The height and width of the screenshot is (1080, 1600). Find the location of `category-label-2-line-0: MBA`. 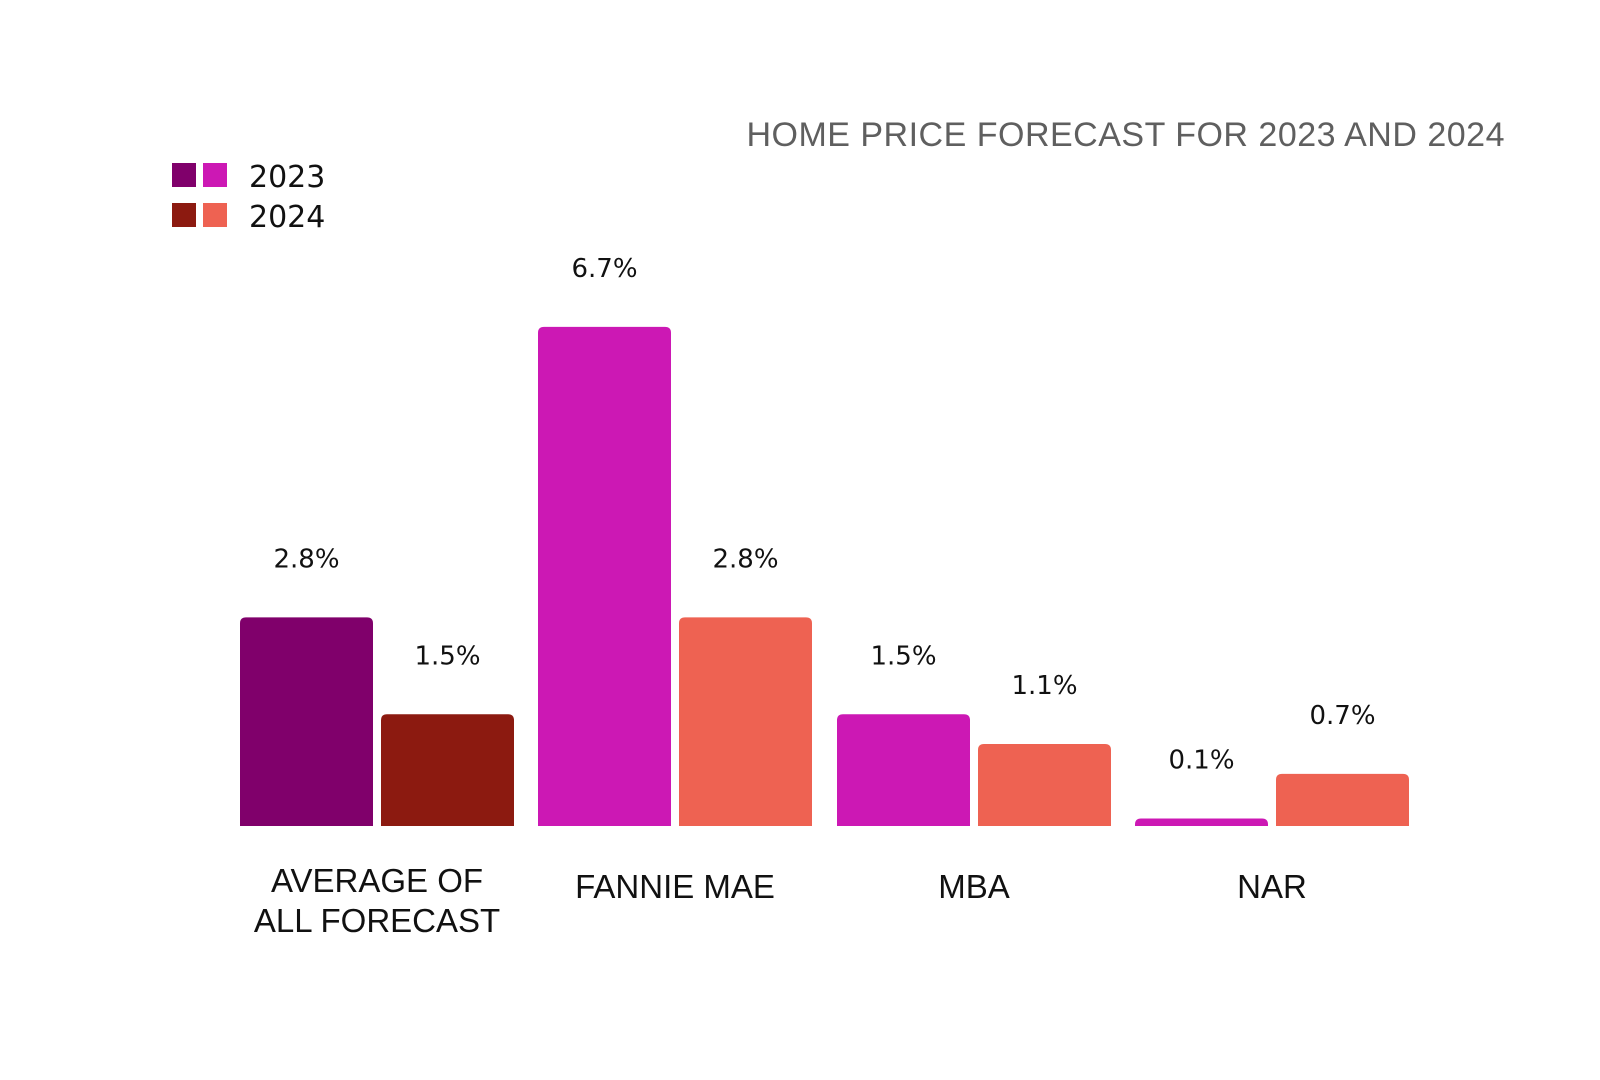

category-label-2-line-0: MBA is located at coordinates (974, 886).